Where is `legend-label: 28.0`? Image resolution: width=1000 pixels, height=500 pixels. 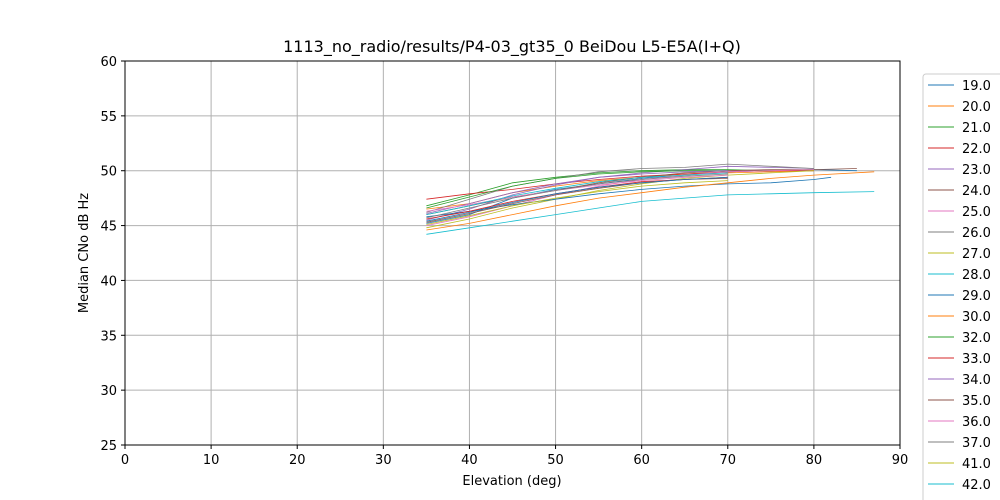 legend-label: 28.0 is located at coordinates (976, 275).